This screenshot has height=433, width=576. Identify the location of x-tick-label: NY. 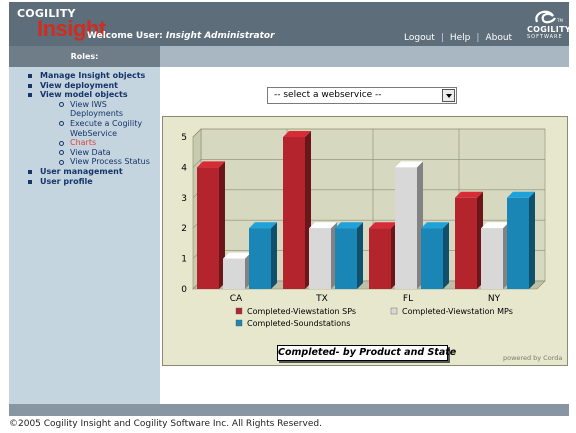
(494, 299).